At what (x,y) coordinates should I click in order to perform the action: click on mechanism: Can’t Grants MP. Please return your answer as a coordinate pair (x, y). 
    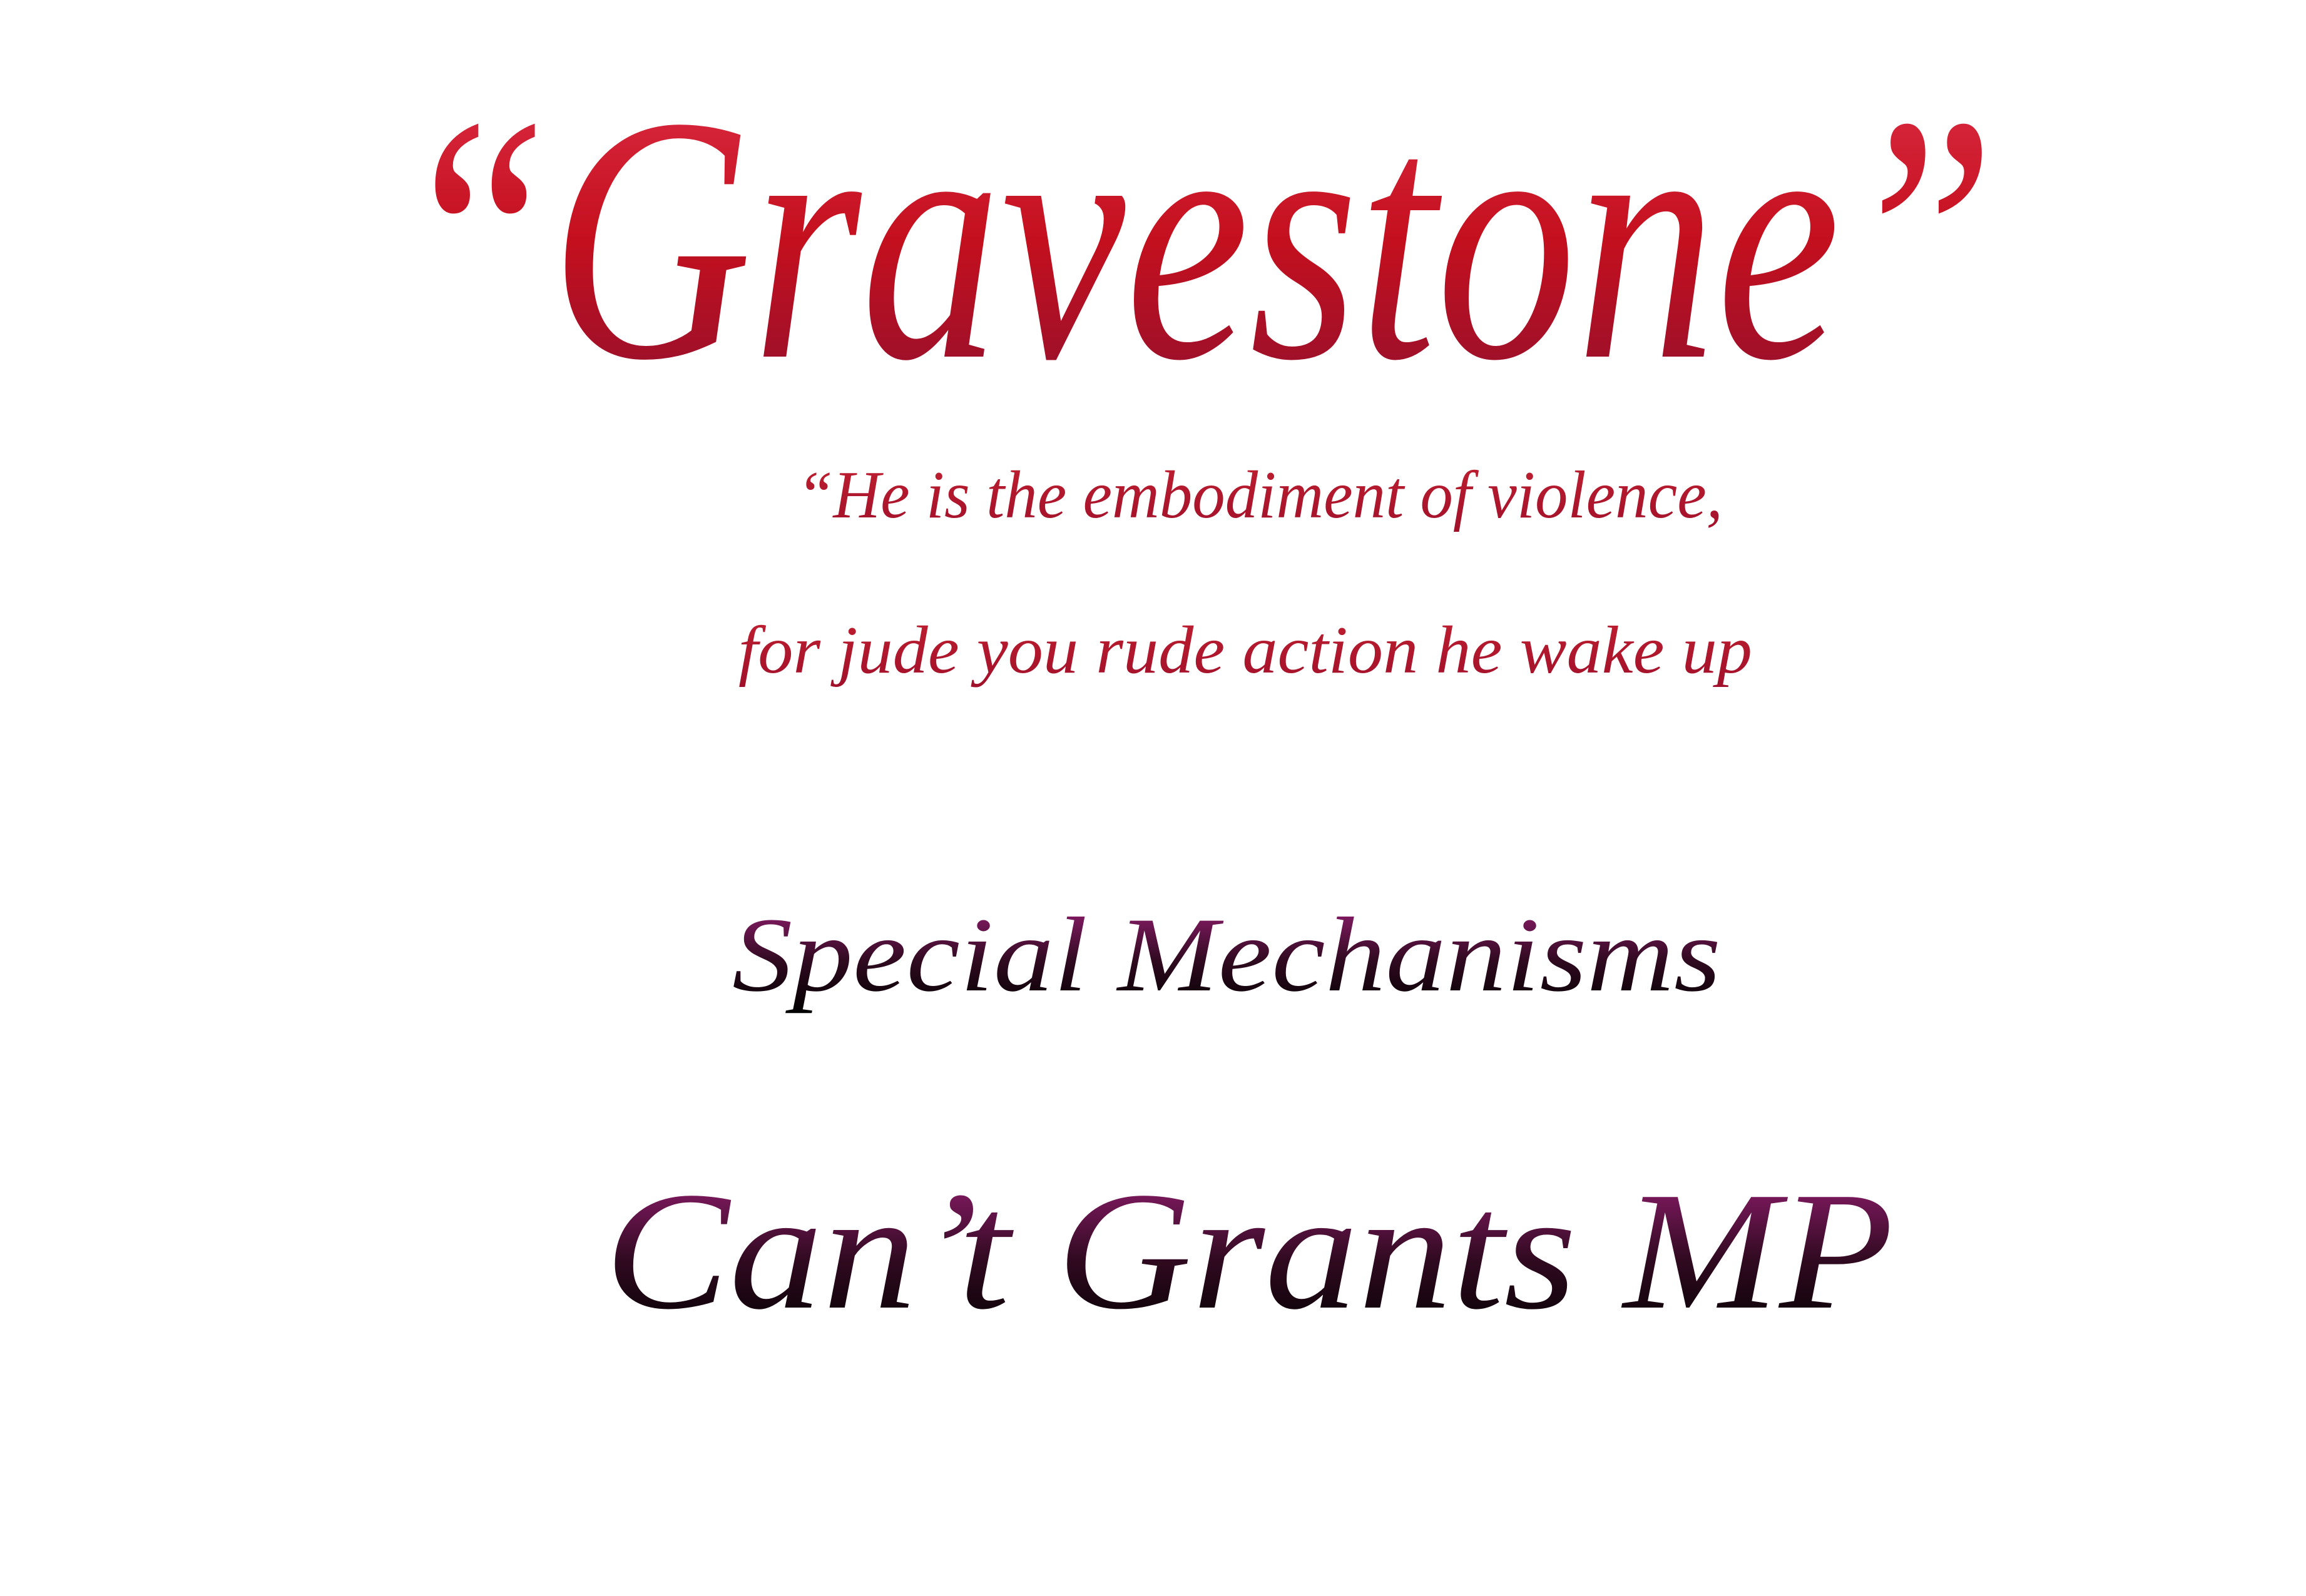
    Looking at the image, I should click on (1249, 1250).